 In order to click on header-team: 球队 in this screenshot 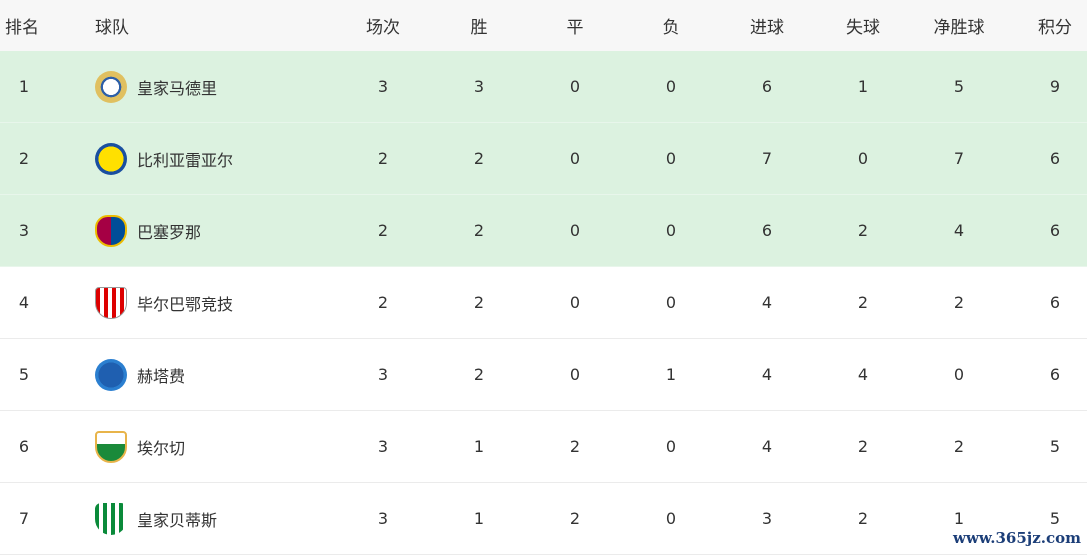, I will do `click(112, 28)`.